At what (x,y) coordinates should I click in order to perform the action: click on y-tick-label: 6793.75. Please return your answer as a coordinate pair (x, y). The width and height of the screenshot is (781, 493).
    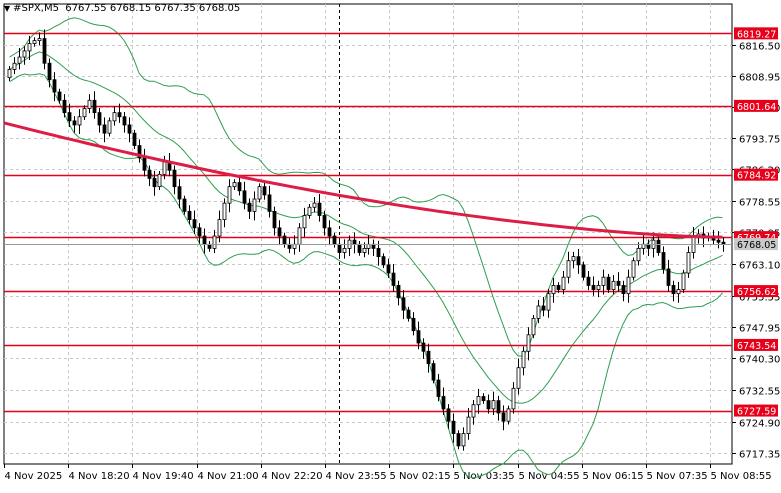
    Looking at the image, I should click on (759, 140).